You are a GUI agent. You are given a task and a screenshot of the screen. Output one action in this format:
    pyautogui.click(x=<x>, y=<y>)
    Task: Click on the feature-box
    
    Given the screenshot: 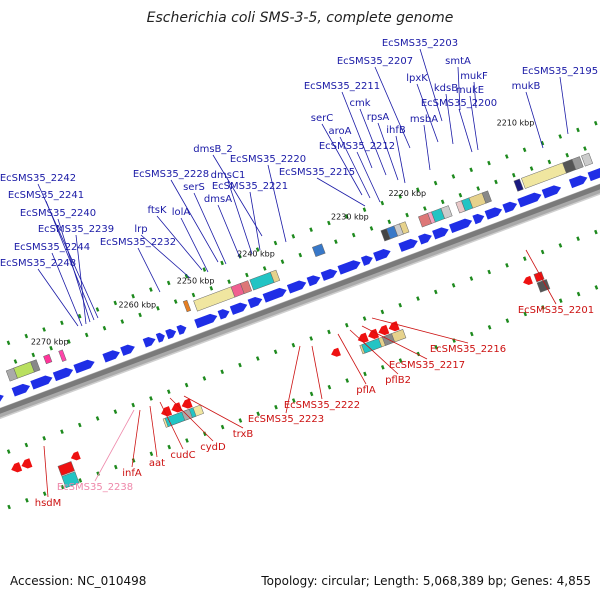 What is the action you would take?
    pyautogui.click(x=319, y=250)
    